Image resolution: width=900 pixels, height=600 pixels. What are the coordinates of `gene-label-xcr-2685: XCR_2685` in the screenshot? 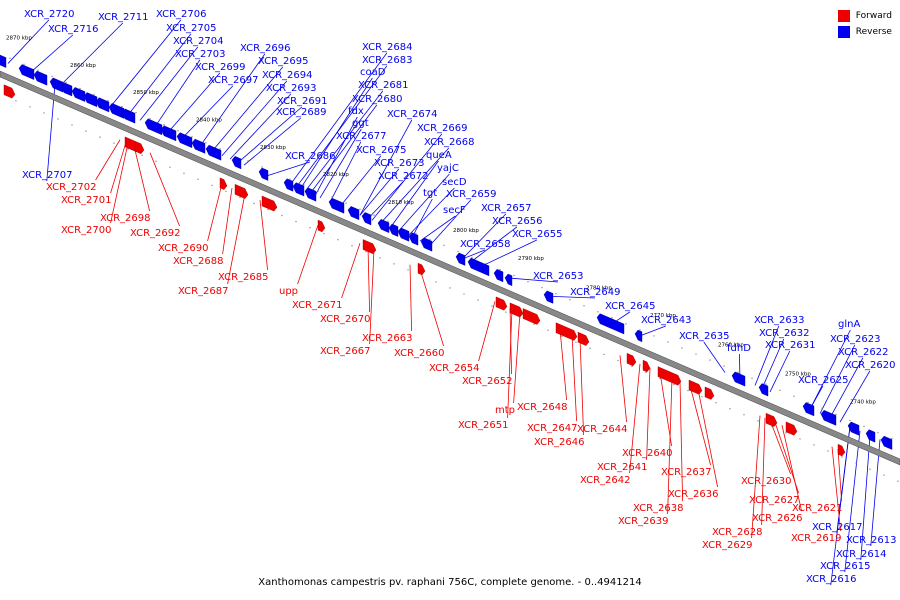 It's located at (243, 277).